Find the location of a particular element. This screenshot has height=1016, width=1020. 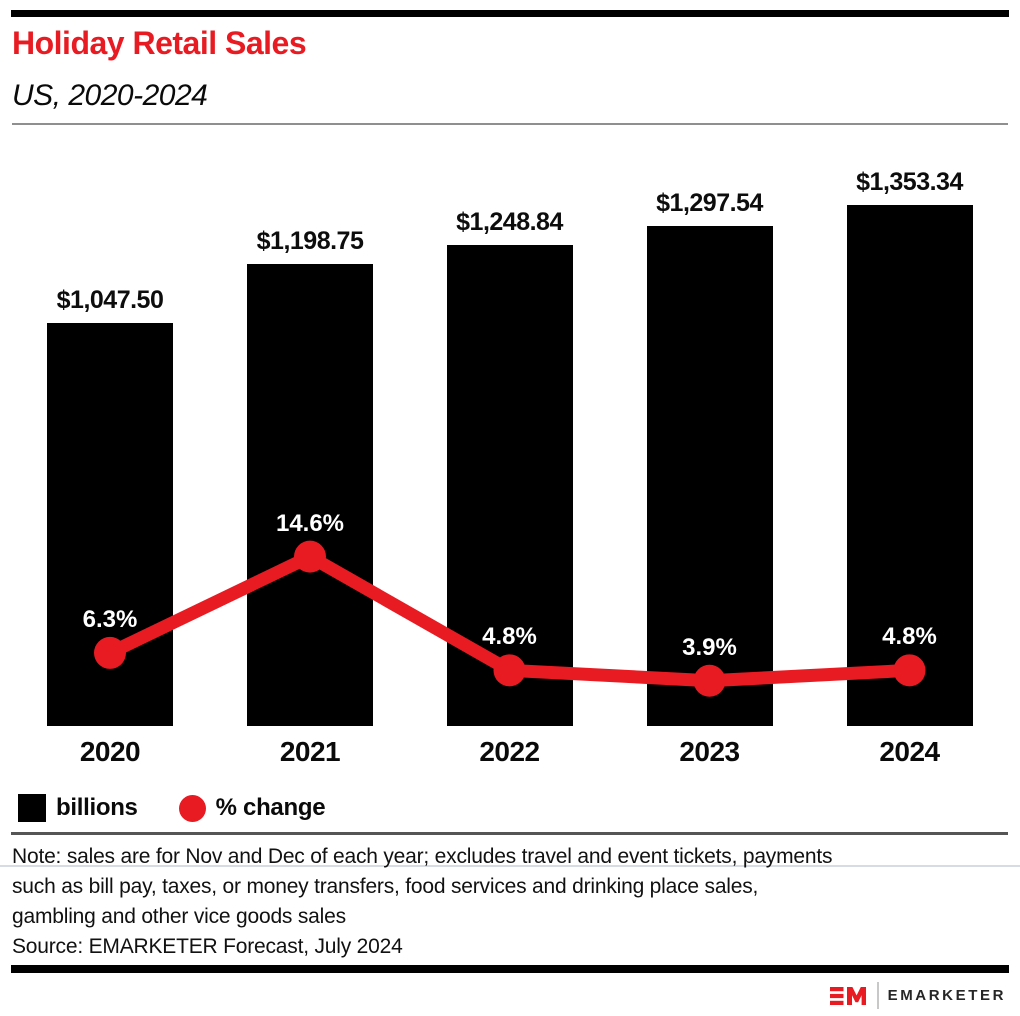

legend: billions % change is located at coordinates (172, 808).